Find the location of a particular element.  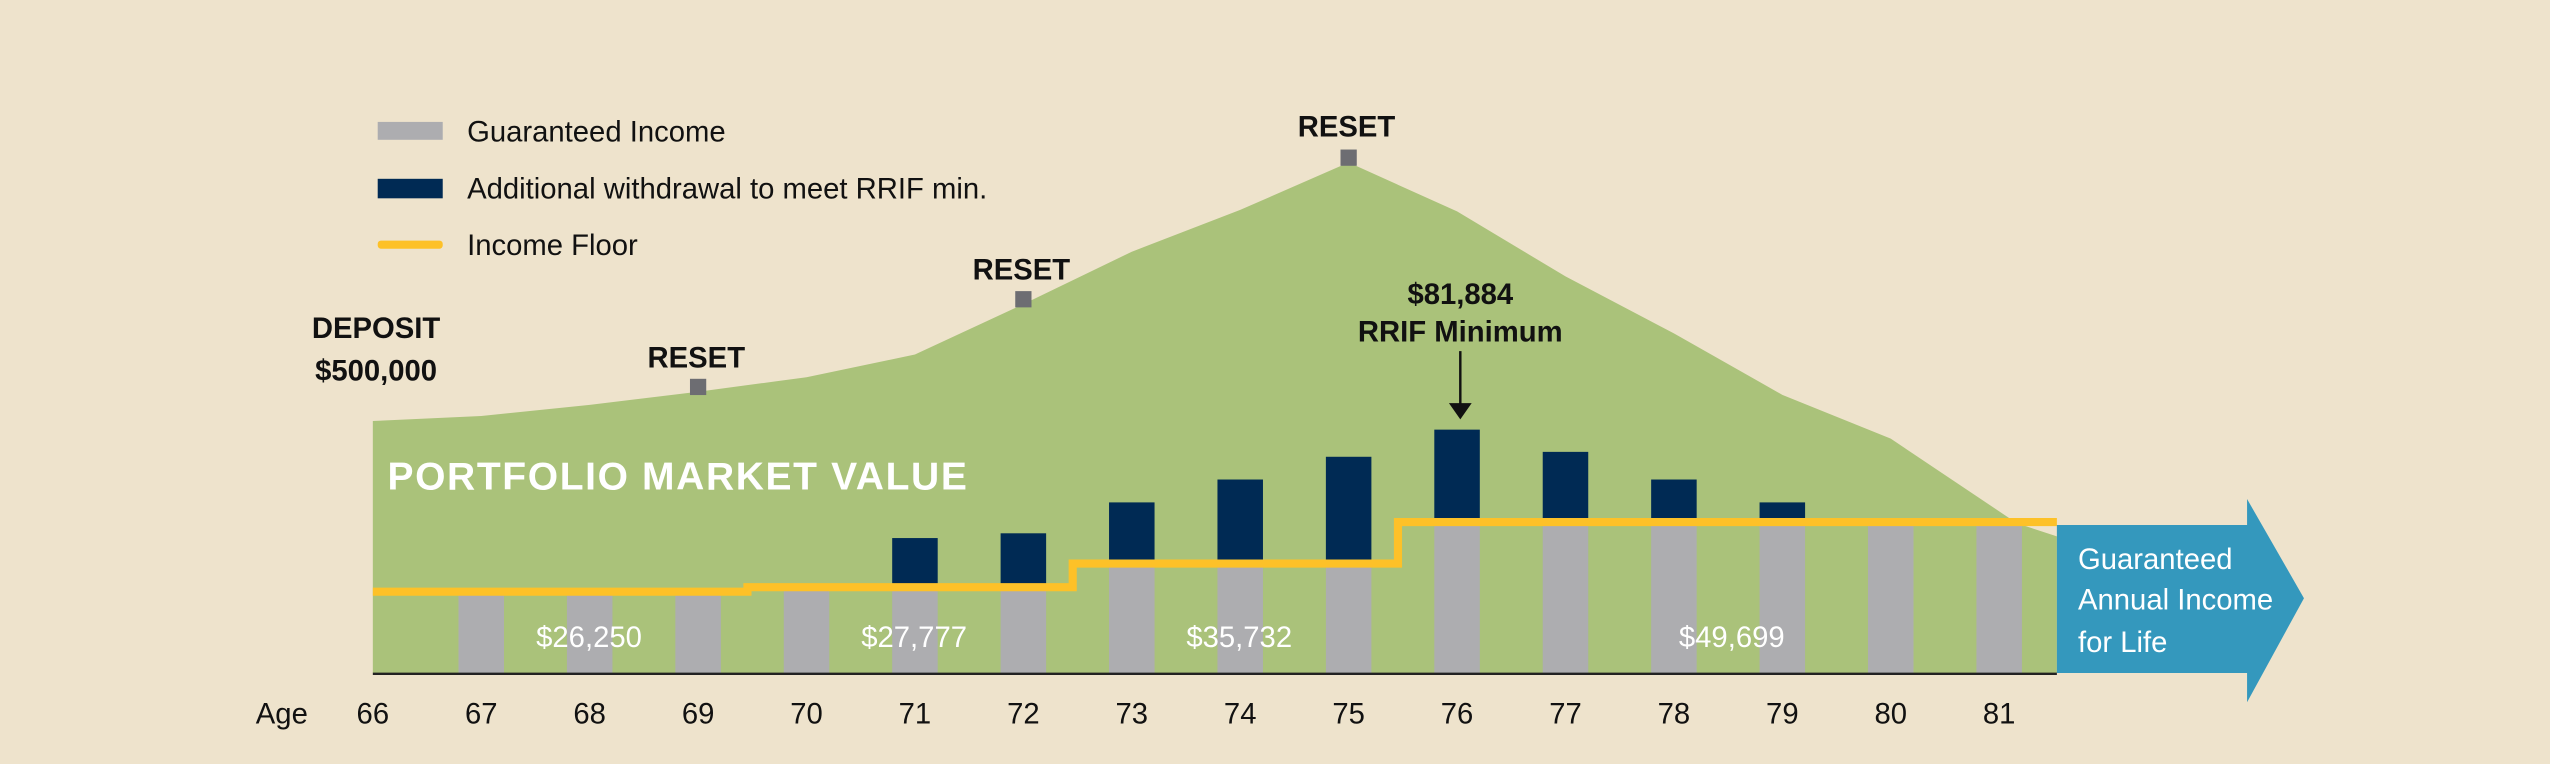

x-tick-label-74: 74 is located at coordinates (1240, 714).